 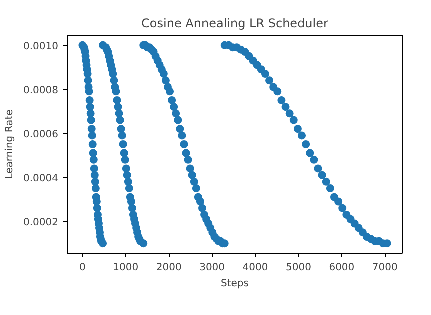 What do you see at coordinates (342, 268) in the screenshot?
I see `x-tick-label: 6000` at bounding box center [342, 268].